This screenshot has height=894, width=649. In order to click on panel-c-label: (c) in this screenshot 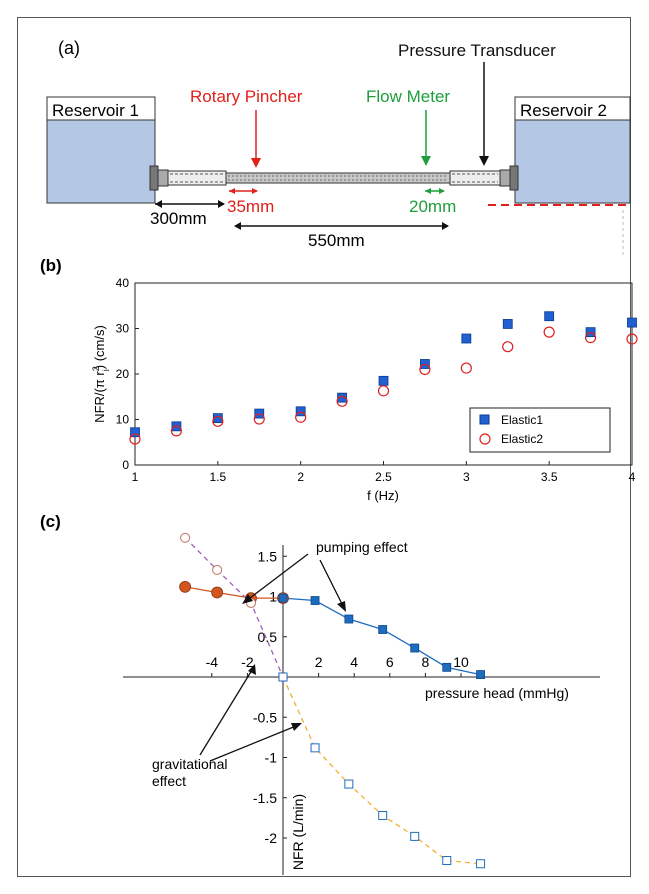, I will do `click(50, 521)`.